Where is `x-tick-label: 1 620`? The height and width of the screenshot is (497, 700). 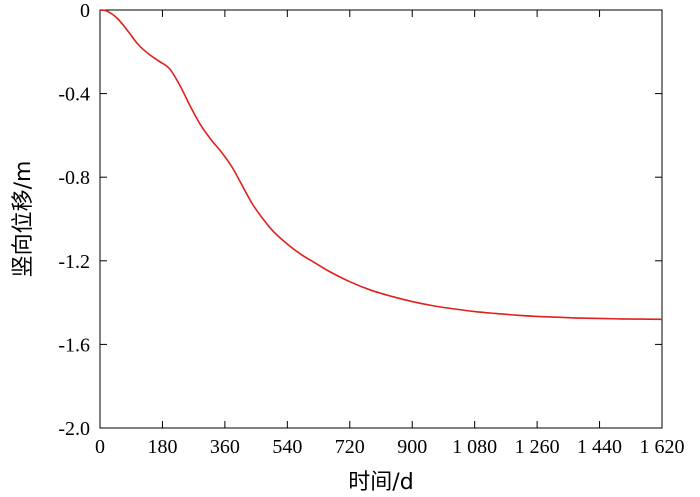
x-tick-label: 1 620 is located at coordinates (662, 447).